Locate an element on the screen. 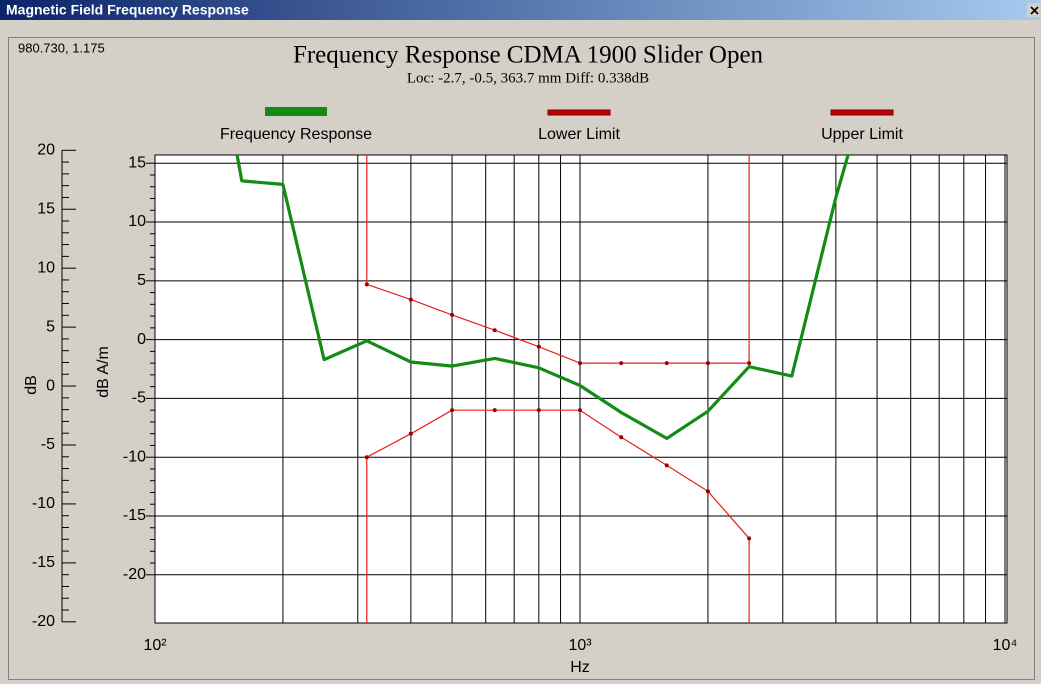 This screenshot has height=684, width=1041. chart-subtitle: Loc: -2.7, -0.5, 363.7 mm Diff: 0.338dB is located at coordinates (528, 78).